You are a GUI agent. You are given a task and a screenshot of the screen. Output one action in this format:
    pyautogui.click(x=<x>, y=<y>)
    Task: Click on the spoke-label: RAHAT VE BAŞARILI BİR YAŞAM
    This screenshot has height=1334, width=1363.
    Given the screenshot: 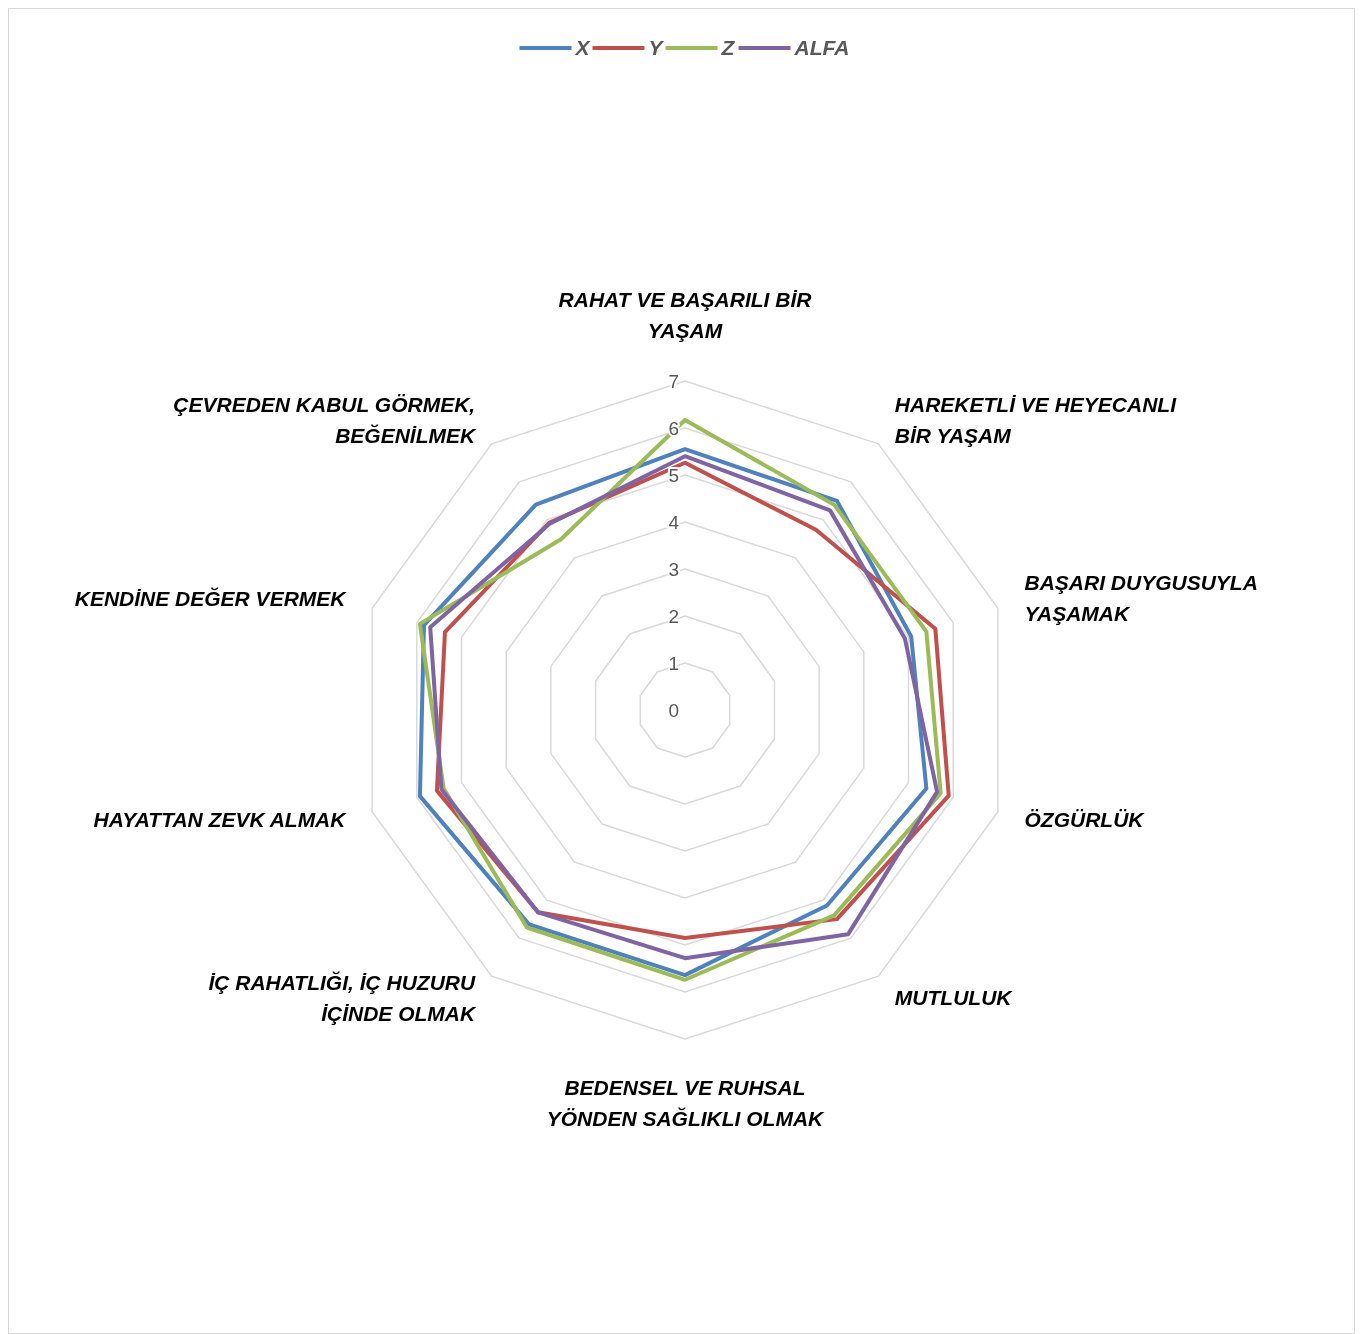 What is the action you would take?
    pyautogui.click(x=685, y=314)
    